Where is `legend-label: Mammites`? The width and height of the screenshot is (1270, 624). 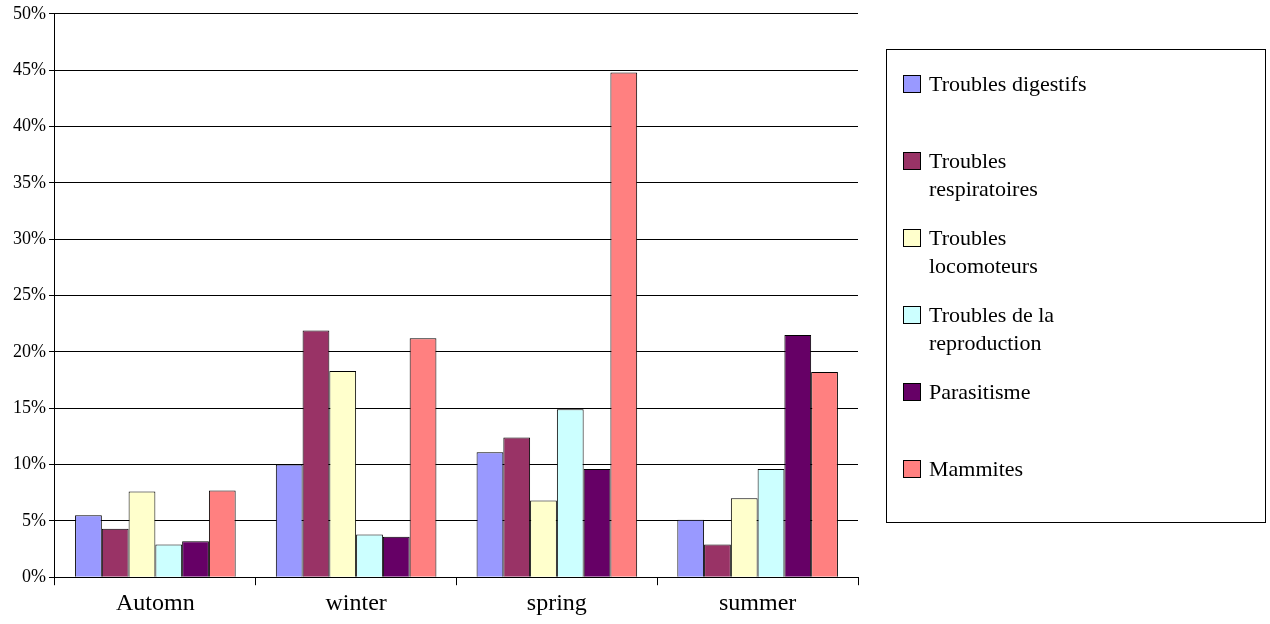 legend-label: Mammites is located at coordinates (976, 469).